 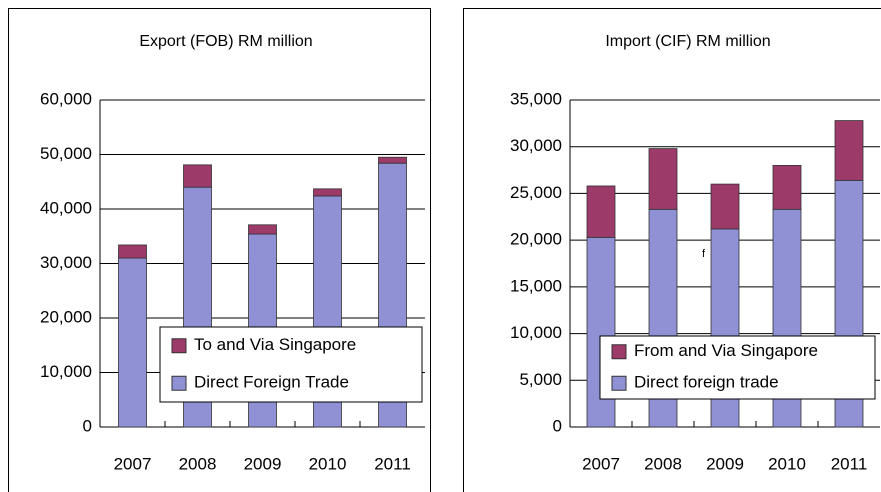 I want to click on legend-label: Direct Foreign Trade, so click(x=271, y=382).